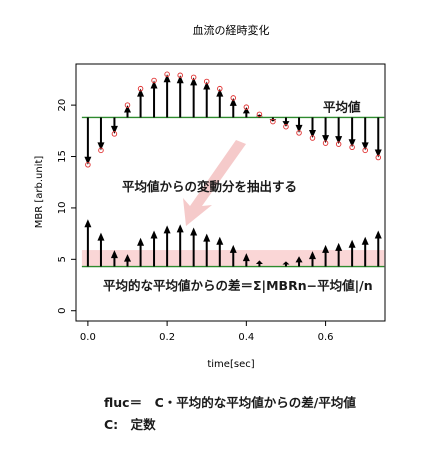 The height and width of the screenshot is (463, 439). What do you see at coordinates (230, 402) in the screenshot?
I see `note-formula: fluc＝ C・平均的な平均値からの差/平均値` at bounding box center [230, 402].